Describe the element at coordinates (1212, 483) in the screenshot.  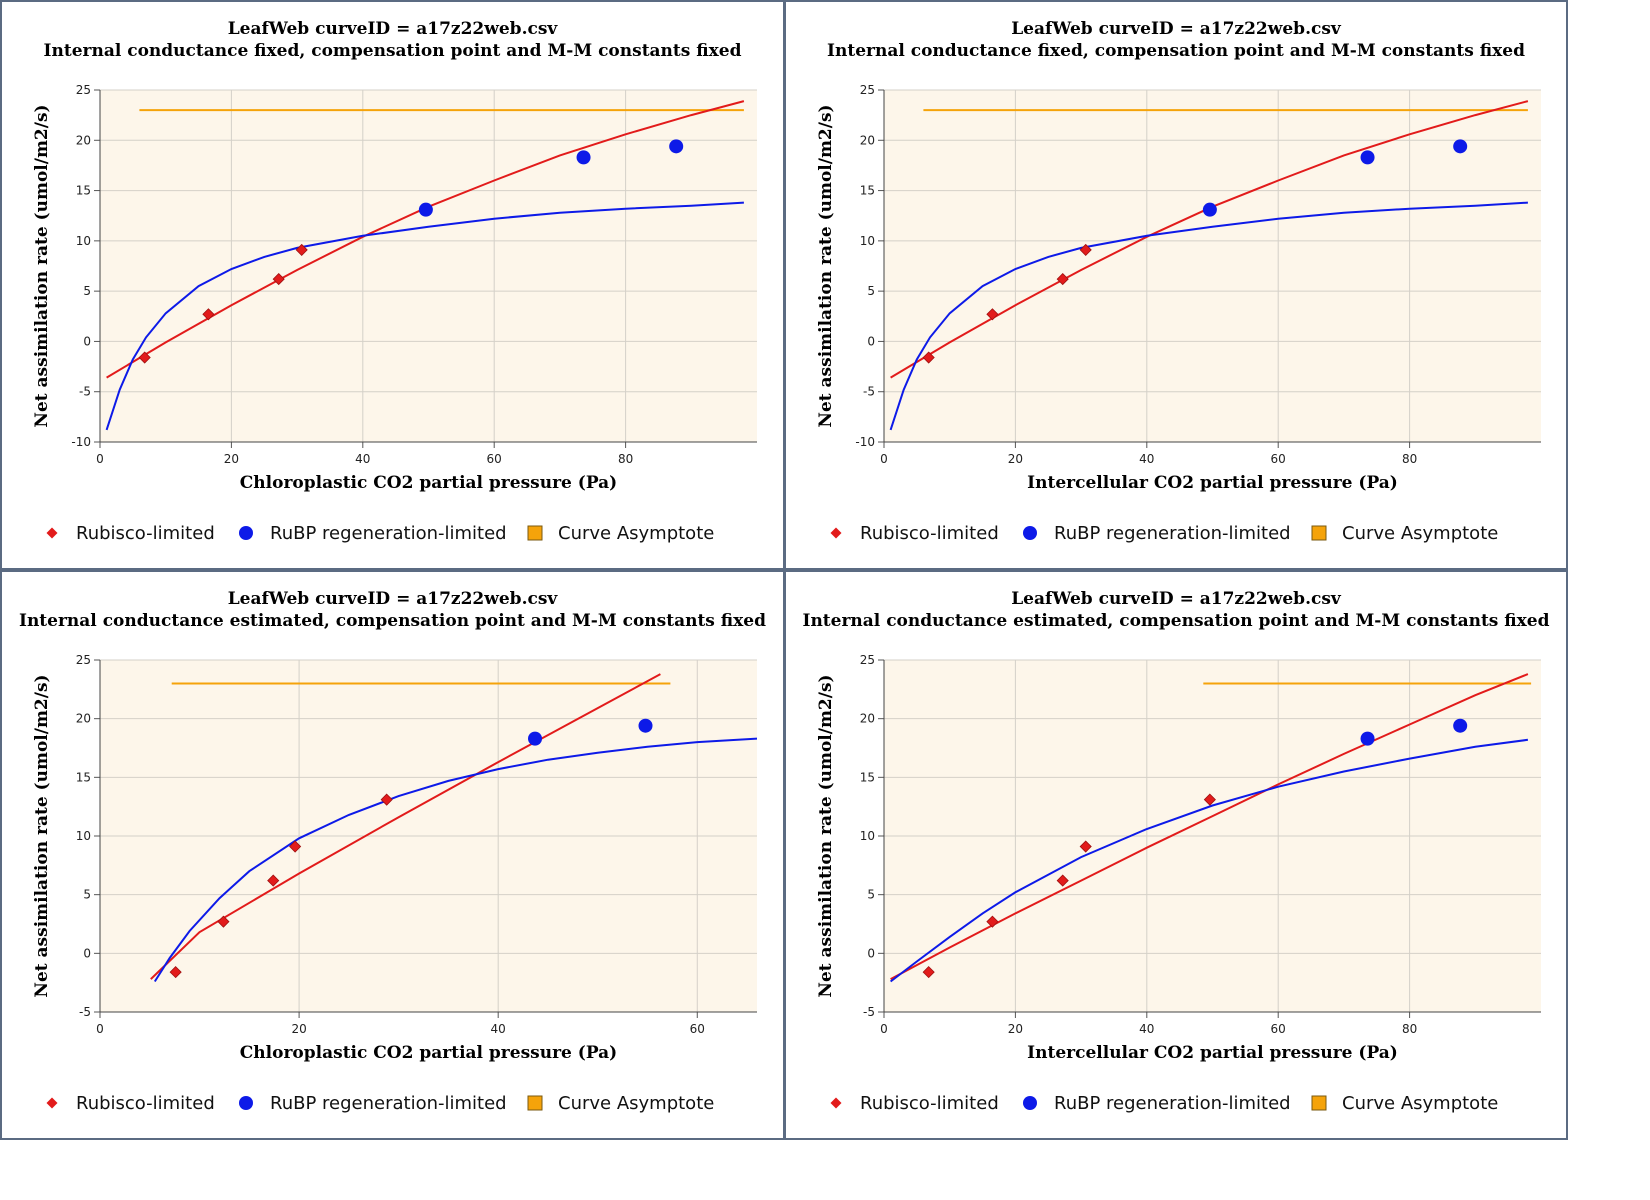
I see `x-axis-label: Intercellular CO2 partial pressure (Pa)` at that location.